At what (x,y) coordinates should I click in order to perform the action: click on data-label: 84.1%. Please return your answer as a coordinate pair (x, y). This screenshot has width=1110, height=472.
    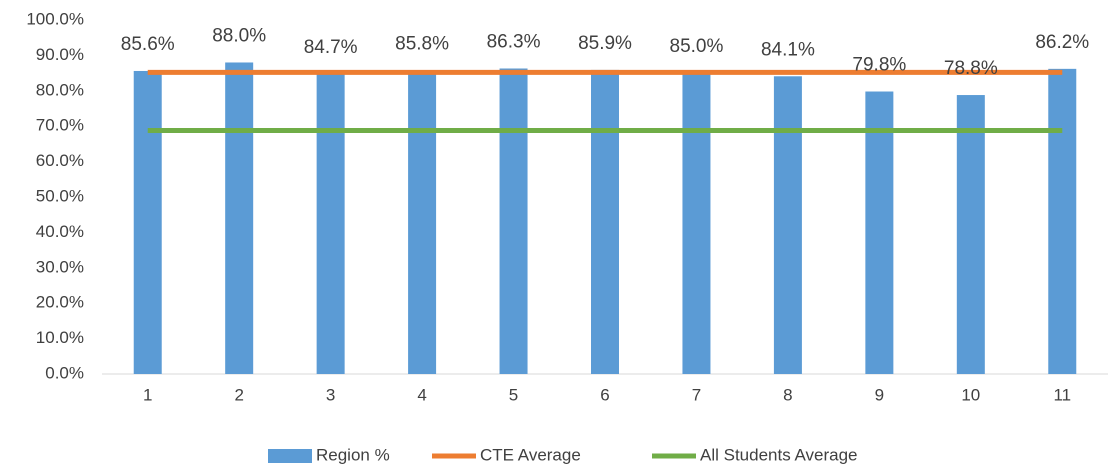
    Looking at the image, I should click on (788, 49).